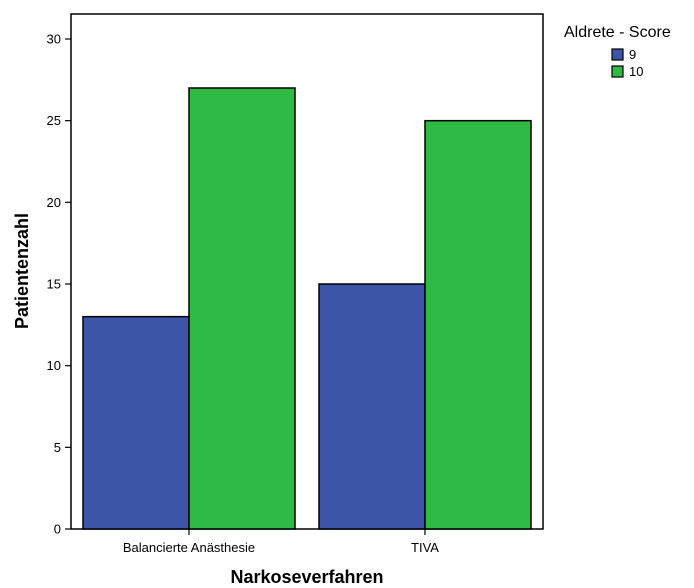  Describe the element at coordinates (54, 120) in the screenshot. I see `y-tick-label: 25` at that location.